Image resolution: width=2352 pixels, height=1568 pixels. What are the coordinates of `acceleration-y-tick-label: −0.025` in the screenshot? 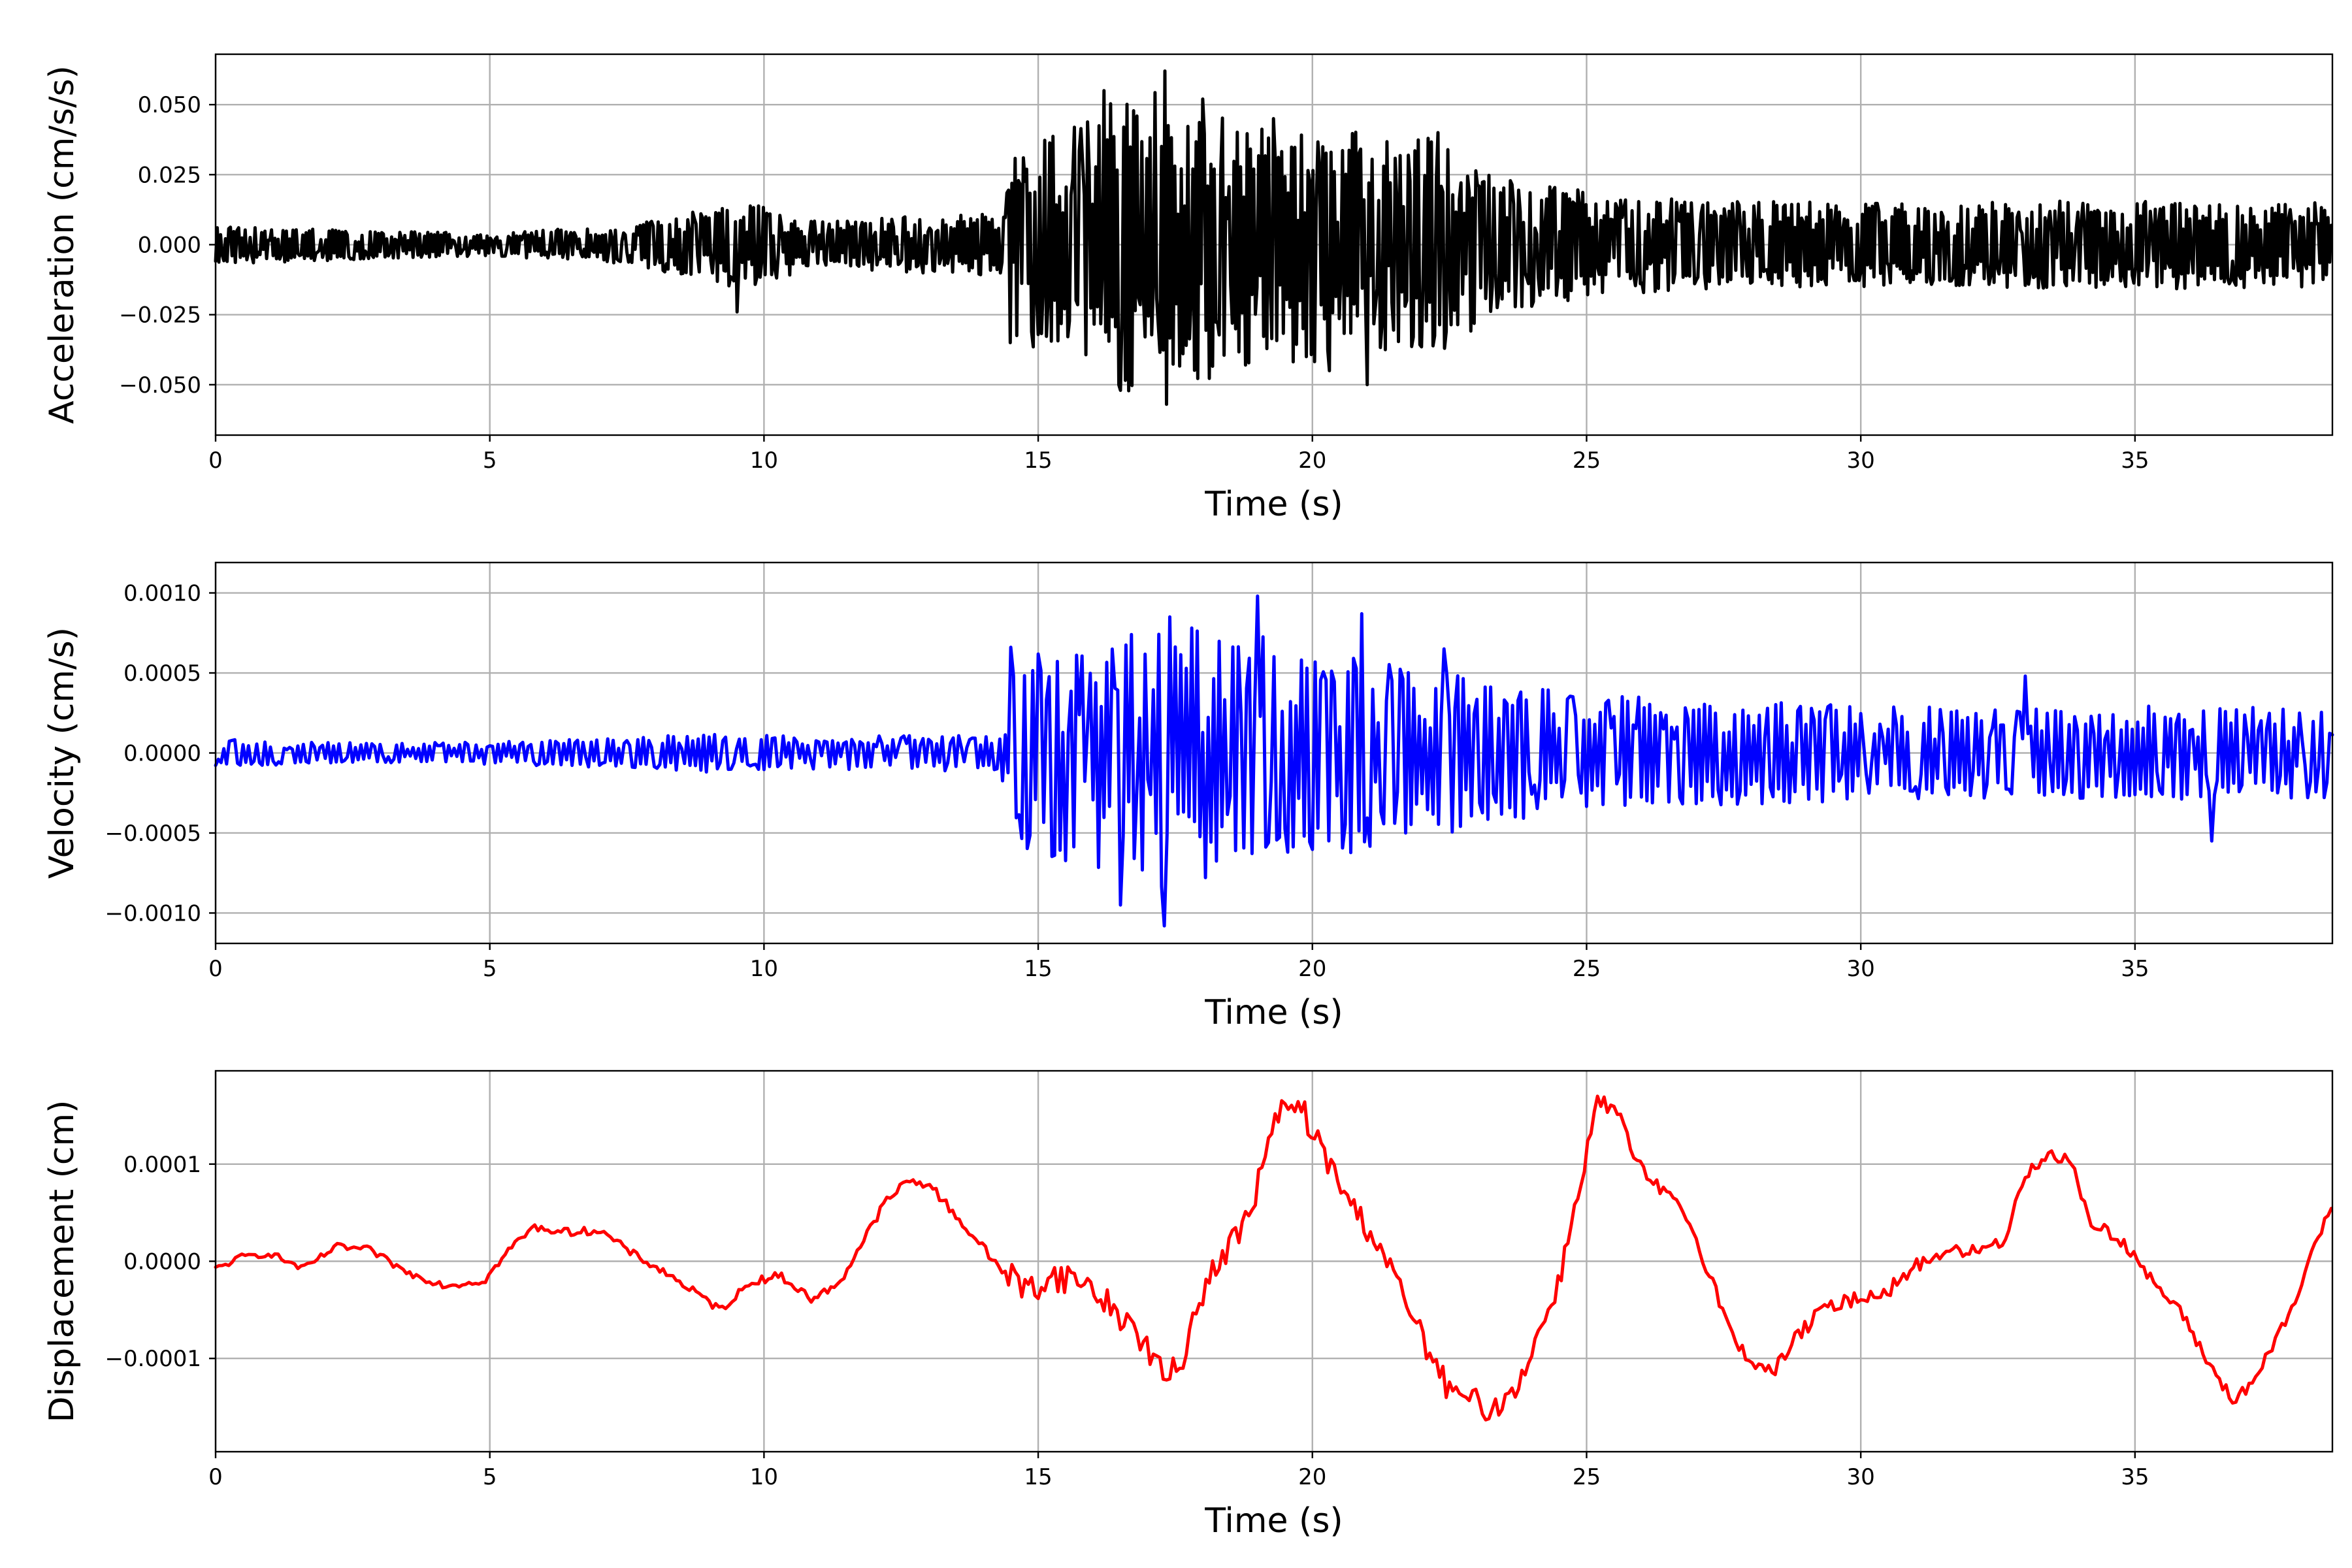 It's located at (160, 315).